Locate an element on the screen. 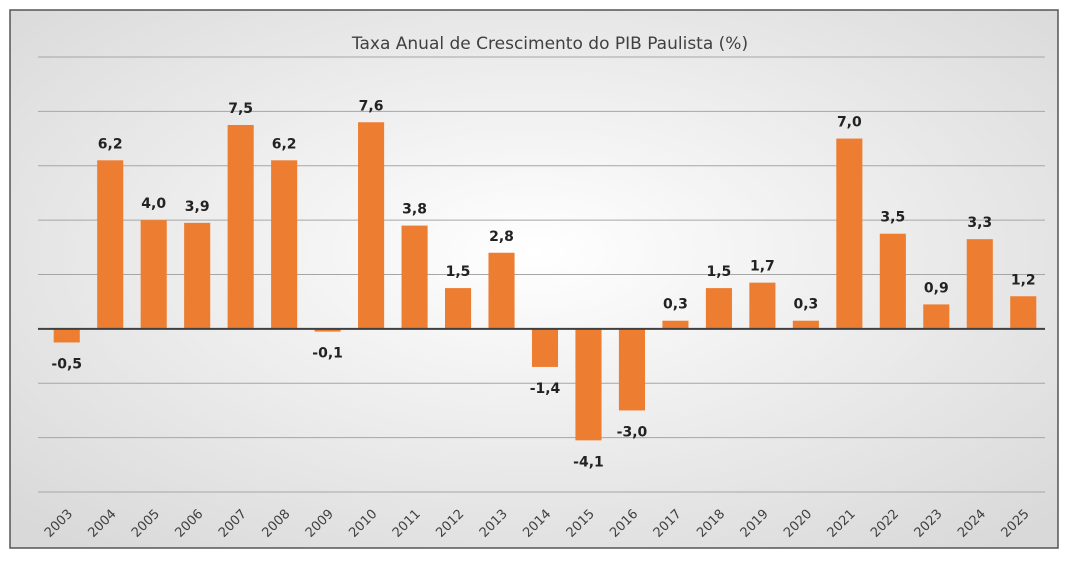  data-label: 7,6 is located at coordinates (371, 106).